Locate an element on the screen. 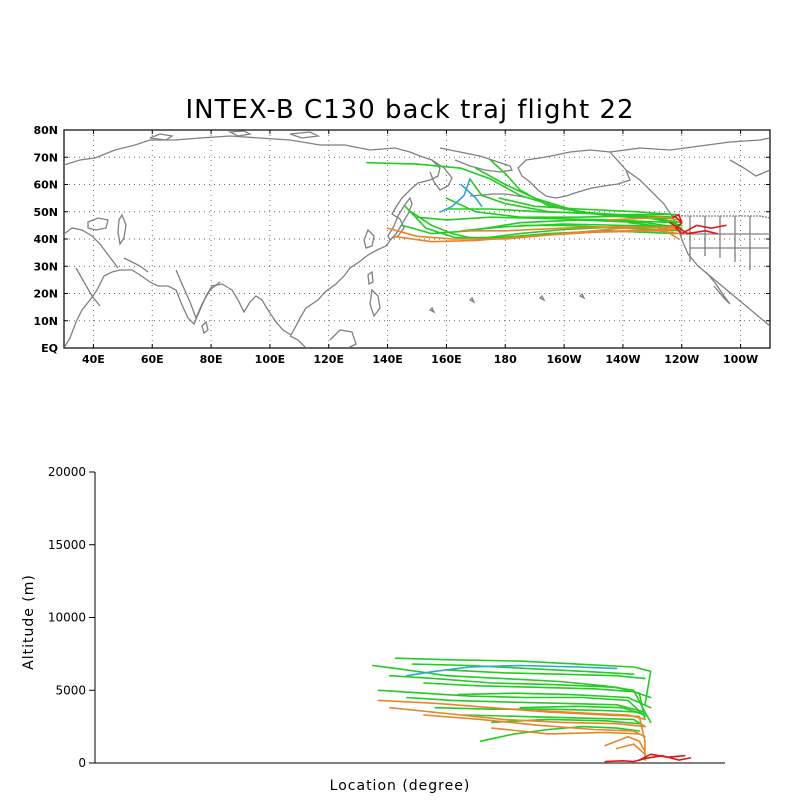 The height and width of the screenshot is (800, 800). coastline-taiwan is located at coordinates (370, 277).